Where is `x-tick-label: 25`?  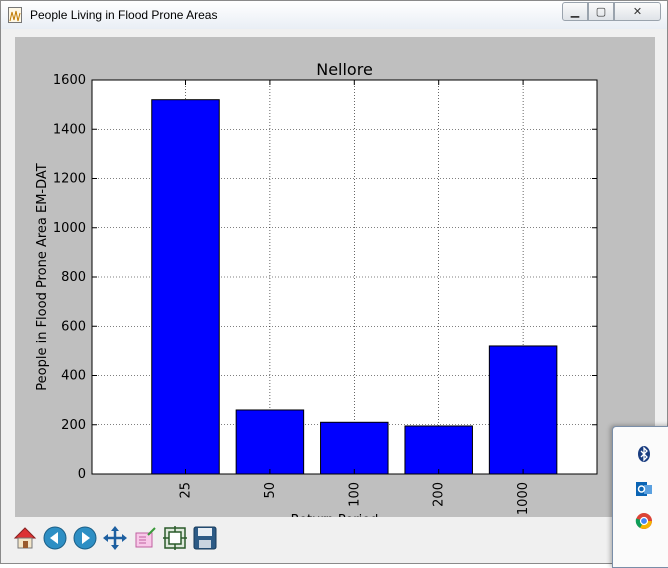
x-tick-label: 25 is located at coordinates (186, 490).